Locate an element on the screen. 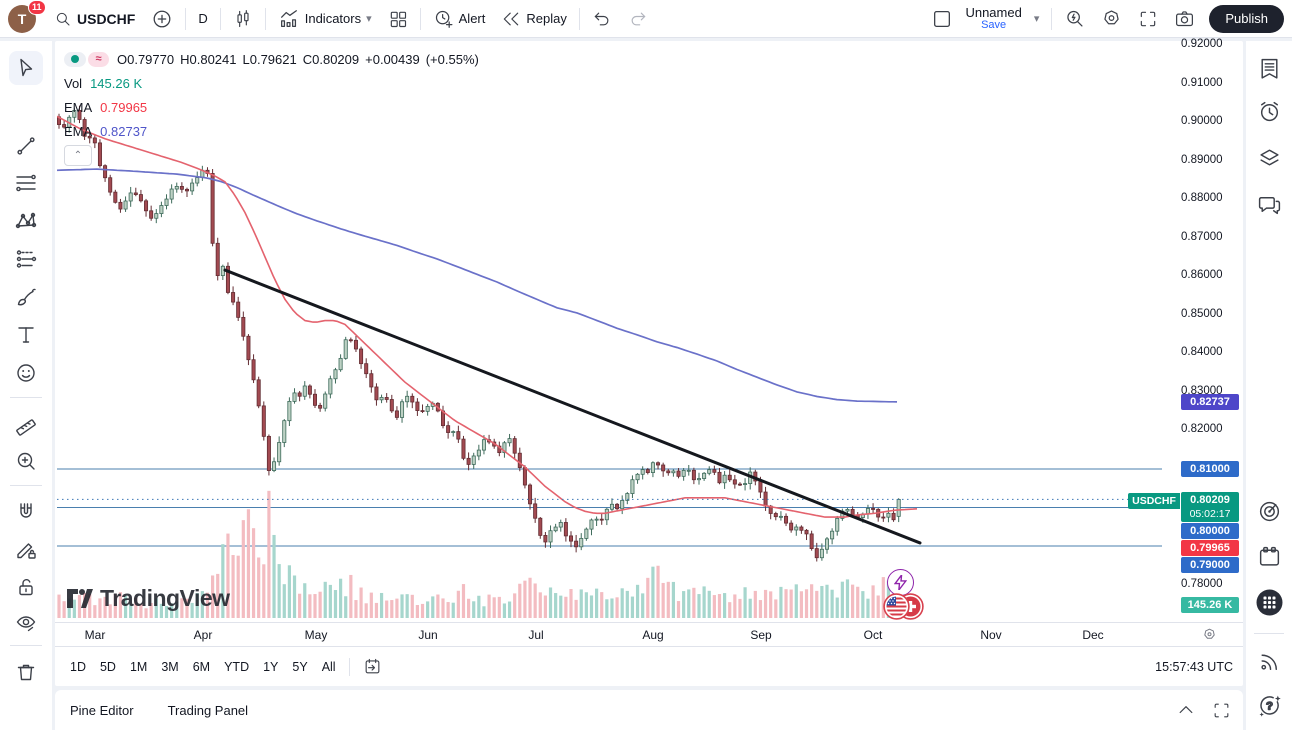 Image resolution: width=1292 pixels, height=730 pixels. bottom-panel-bar: Pine Editor Trading Panel is located at coordinates (649, 710).